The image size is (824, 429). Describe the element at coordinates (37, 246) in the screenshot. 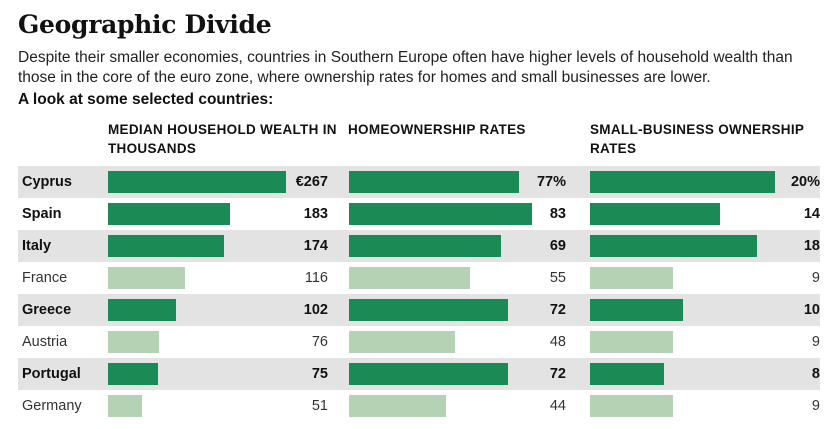

I see `country-label: Italy` at that location.